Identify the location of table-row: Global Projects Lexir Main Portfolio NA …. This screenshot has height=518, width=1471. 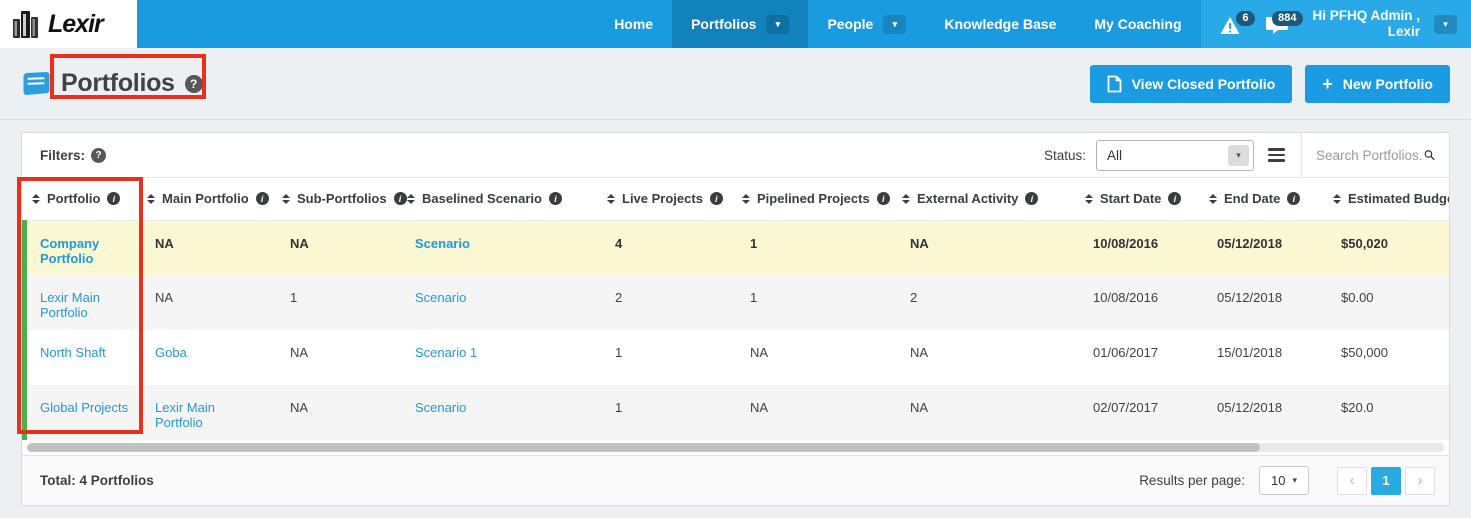
(735, 412).